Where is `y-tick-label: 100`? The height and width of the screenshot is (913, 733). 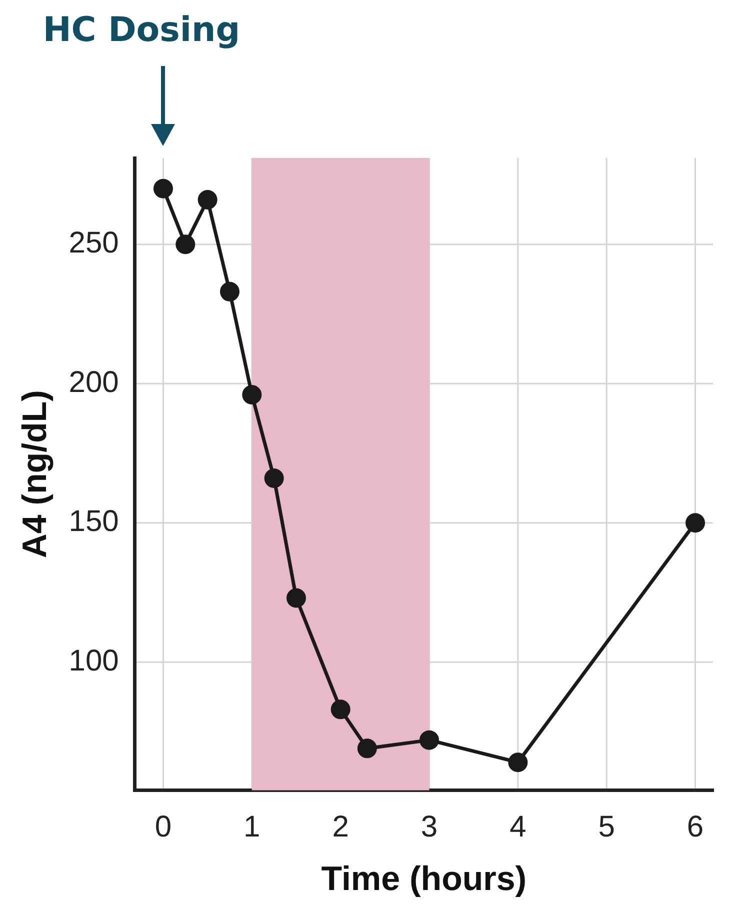
y-tick-label: 100 is located at coordinates (93, 661).